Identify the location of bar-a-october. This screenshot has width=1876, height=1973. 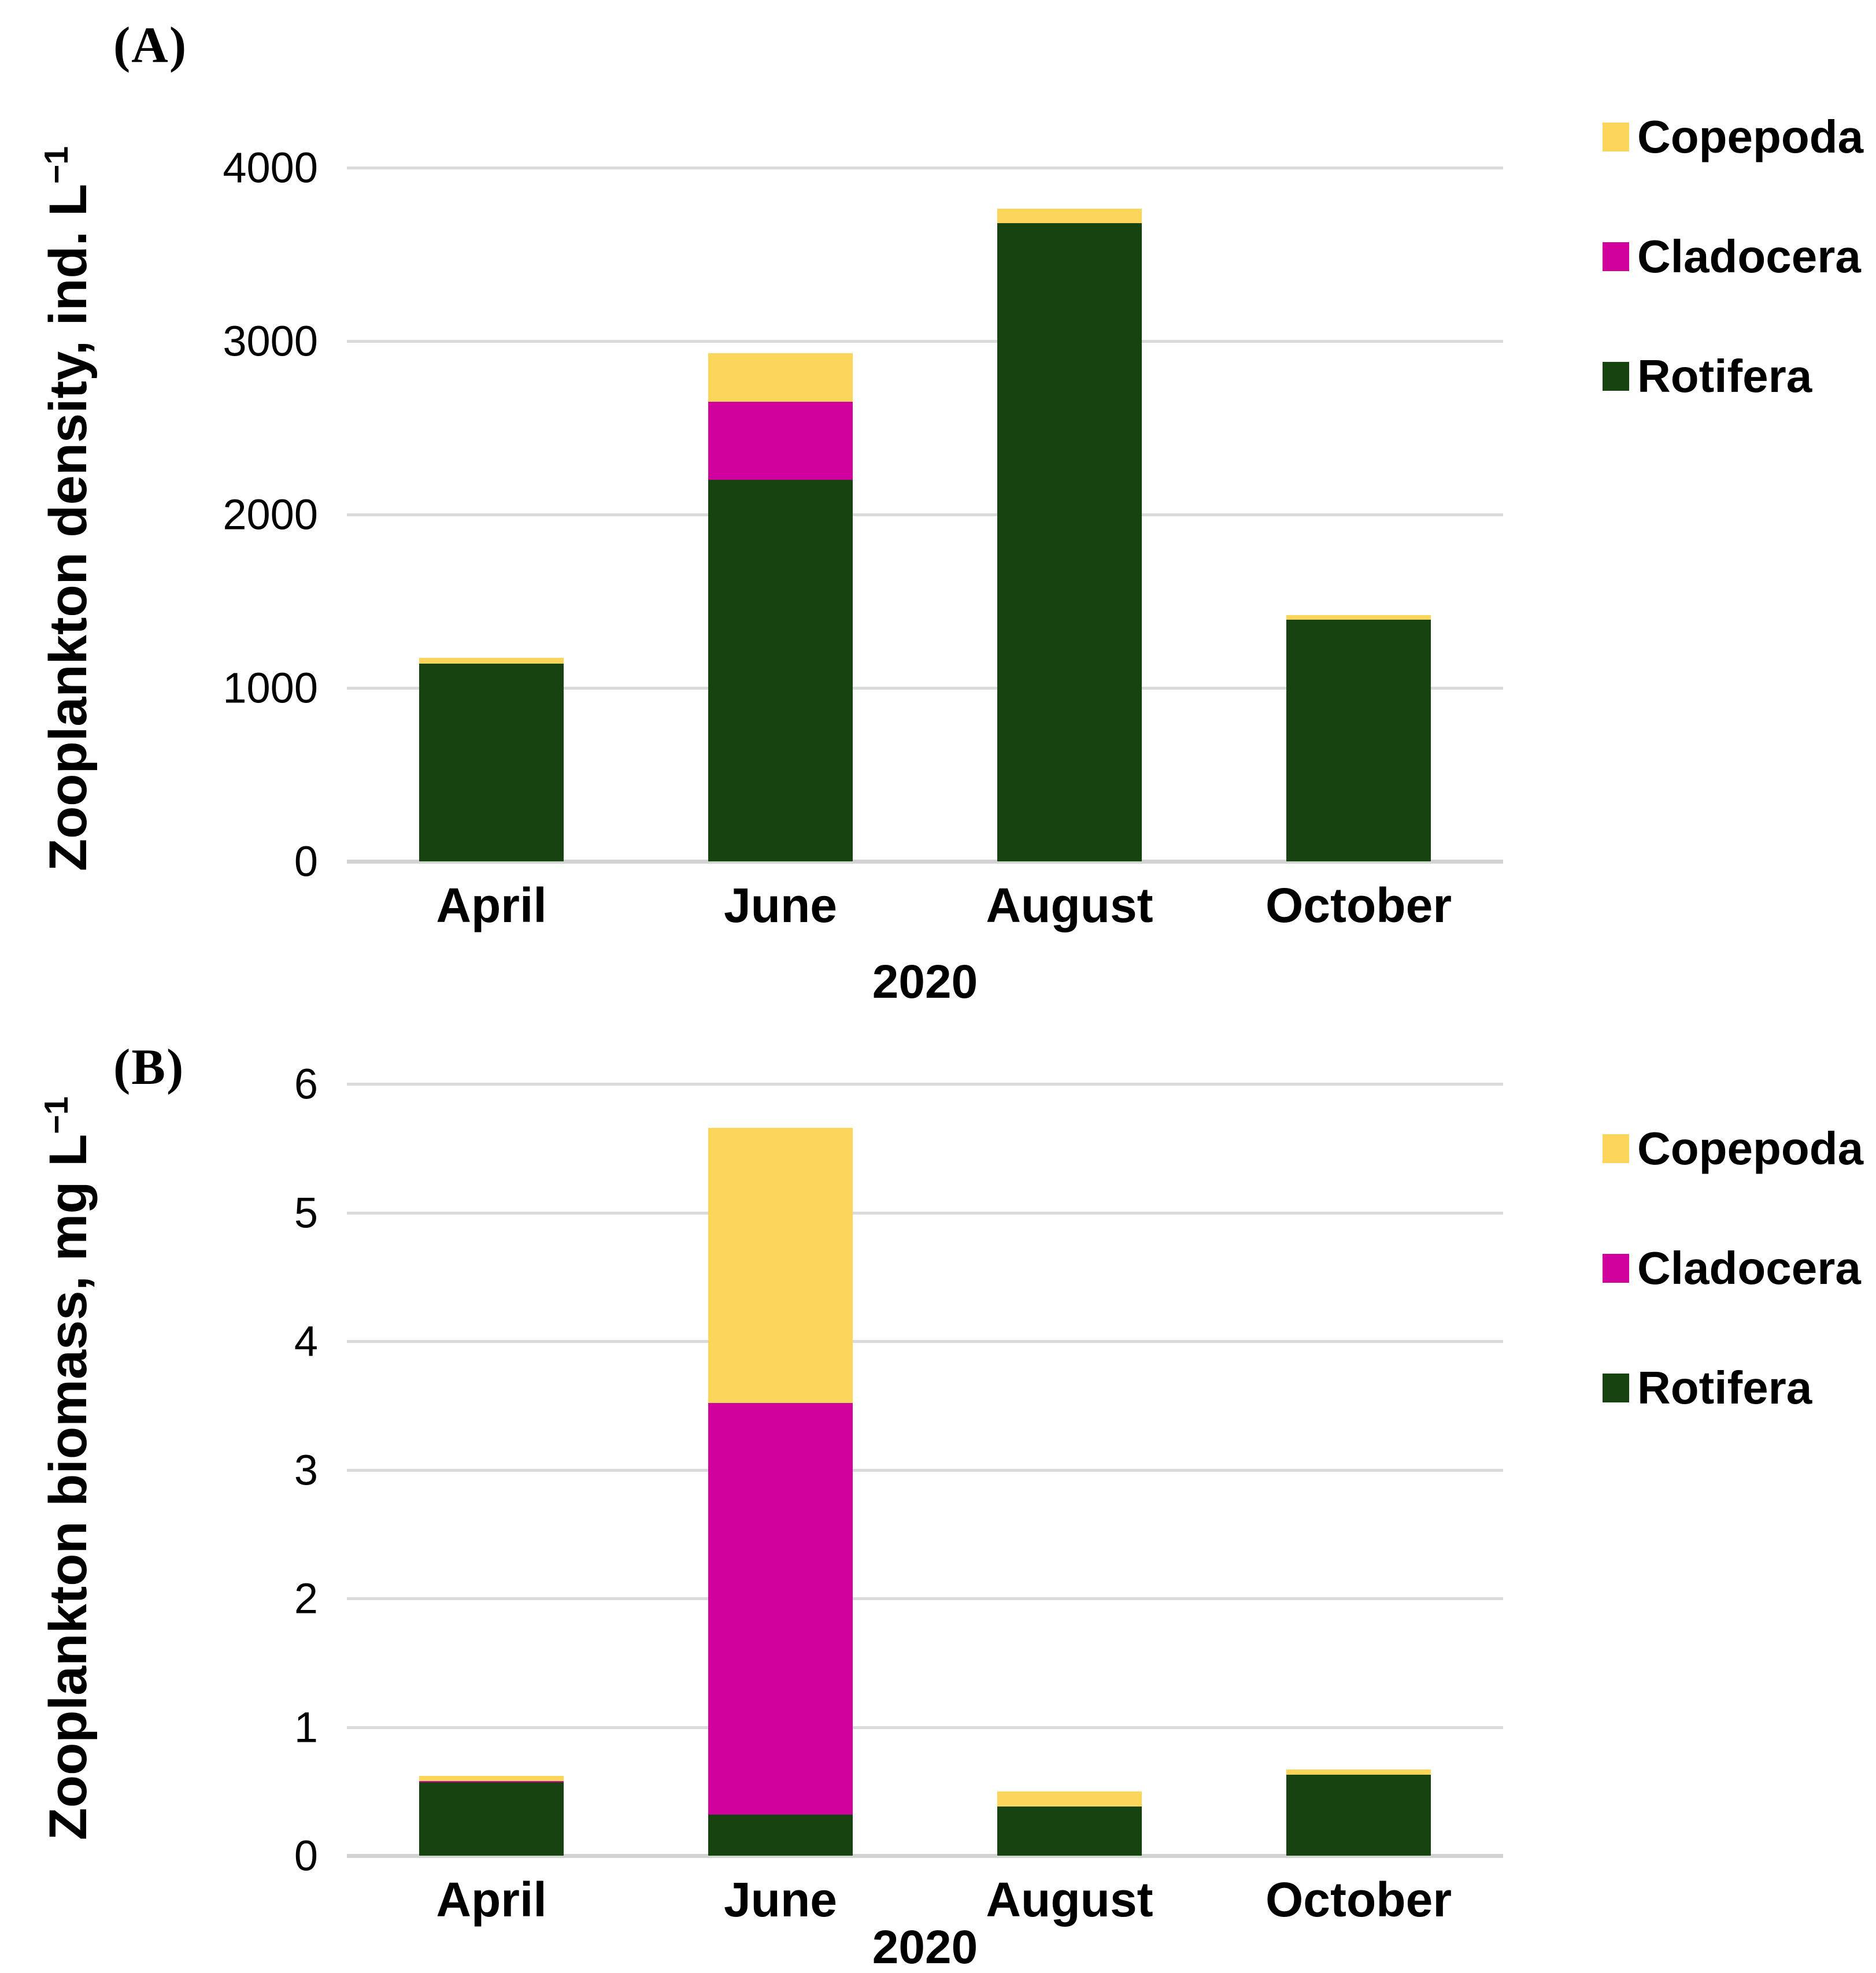
(1359, 514).